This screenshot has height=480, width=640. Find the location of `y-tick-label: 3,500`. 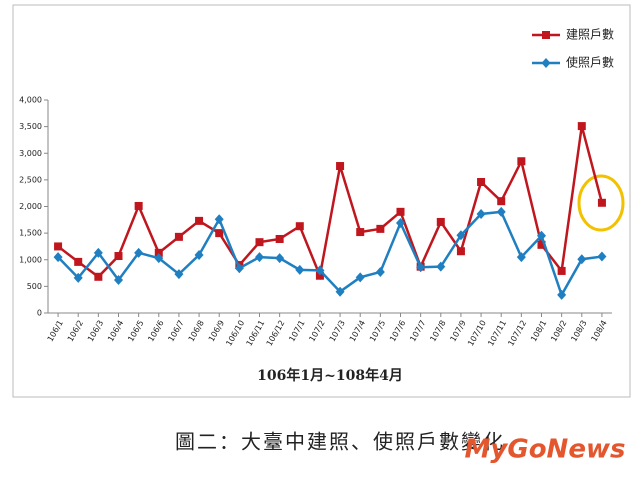

y-tick-label: 3,500 is located at coordinates (30, 126).